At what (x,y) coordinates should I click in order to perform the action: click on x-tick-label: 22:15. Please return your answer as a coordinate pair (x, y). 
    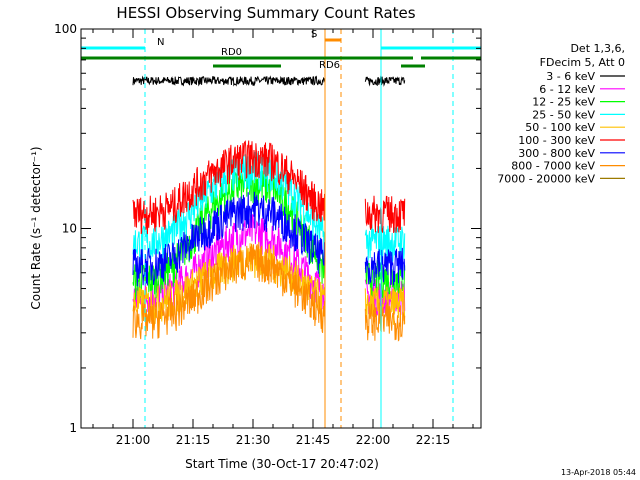
    Looking at the image, I should click on (433, 440).